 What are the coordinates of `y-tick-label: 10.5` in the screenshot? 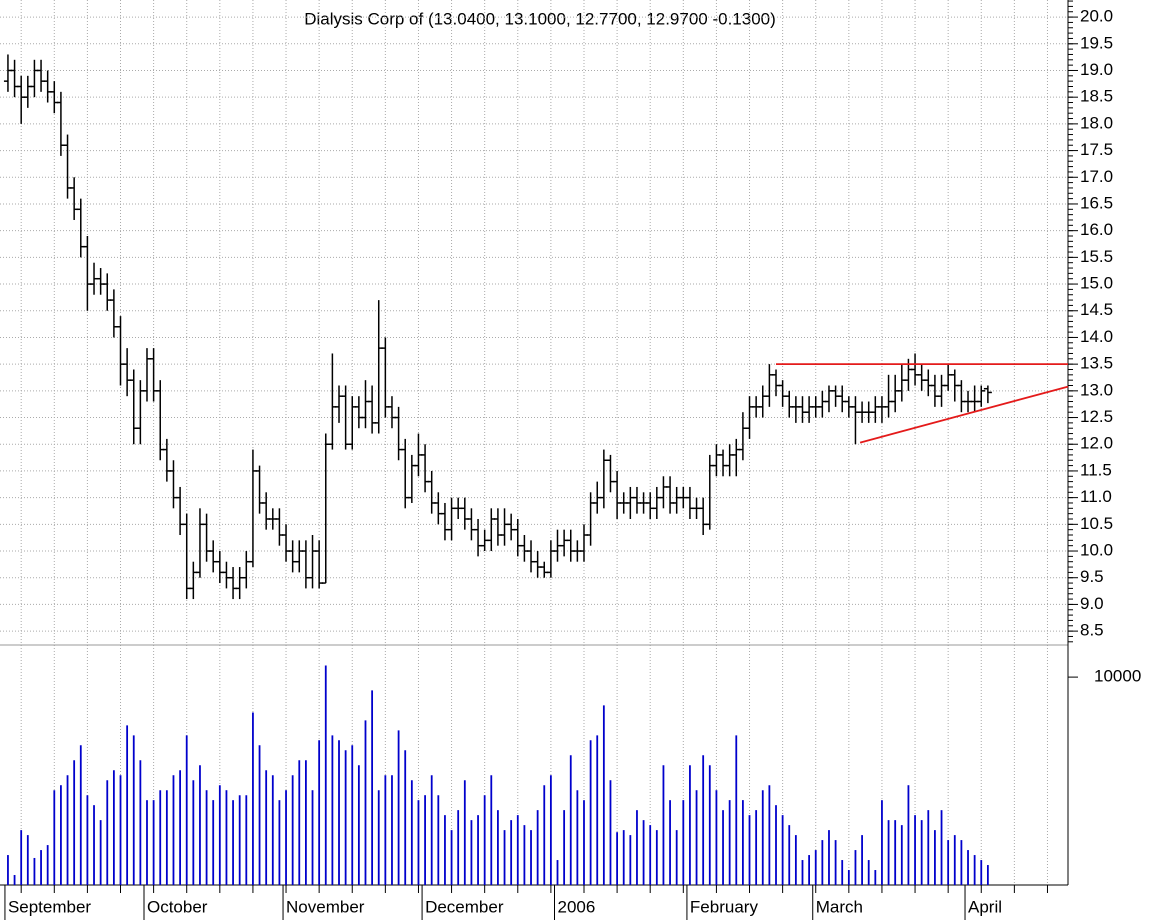 It's located at (1096, 523).